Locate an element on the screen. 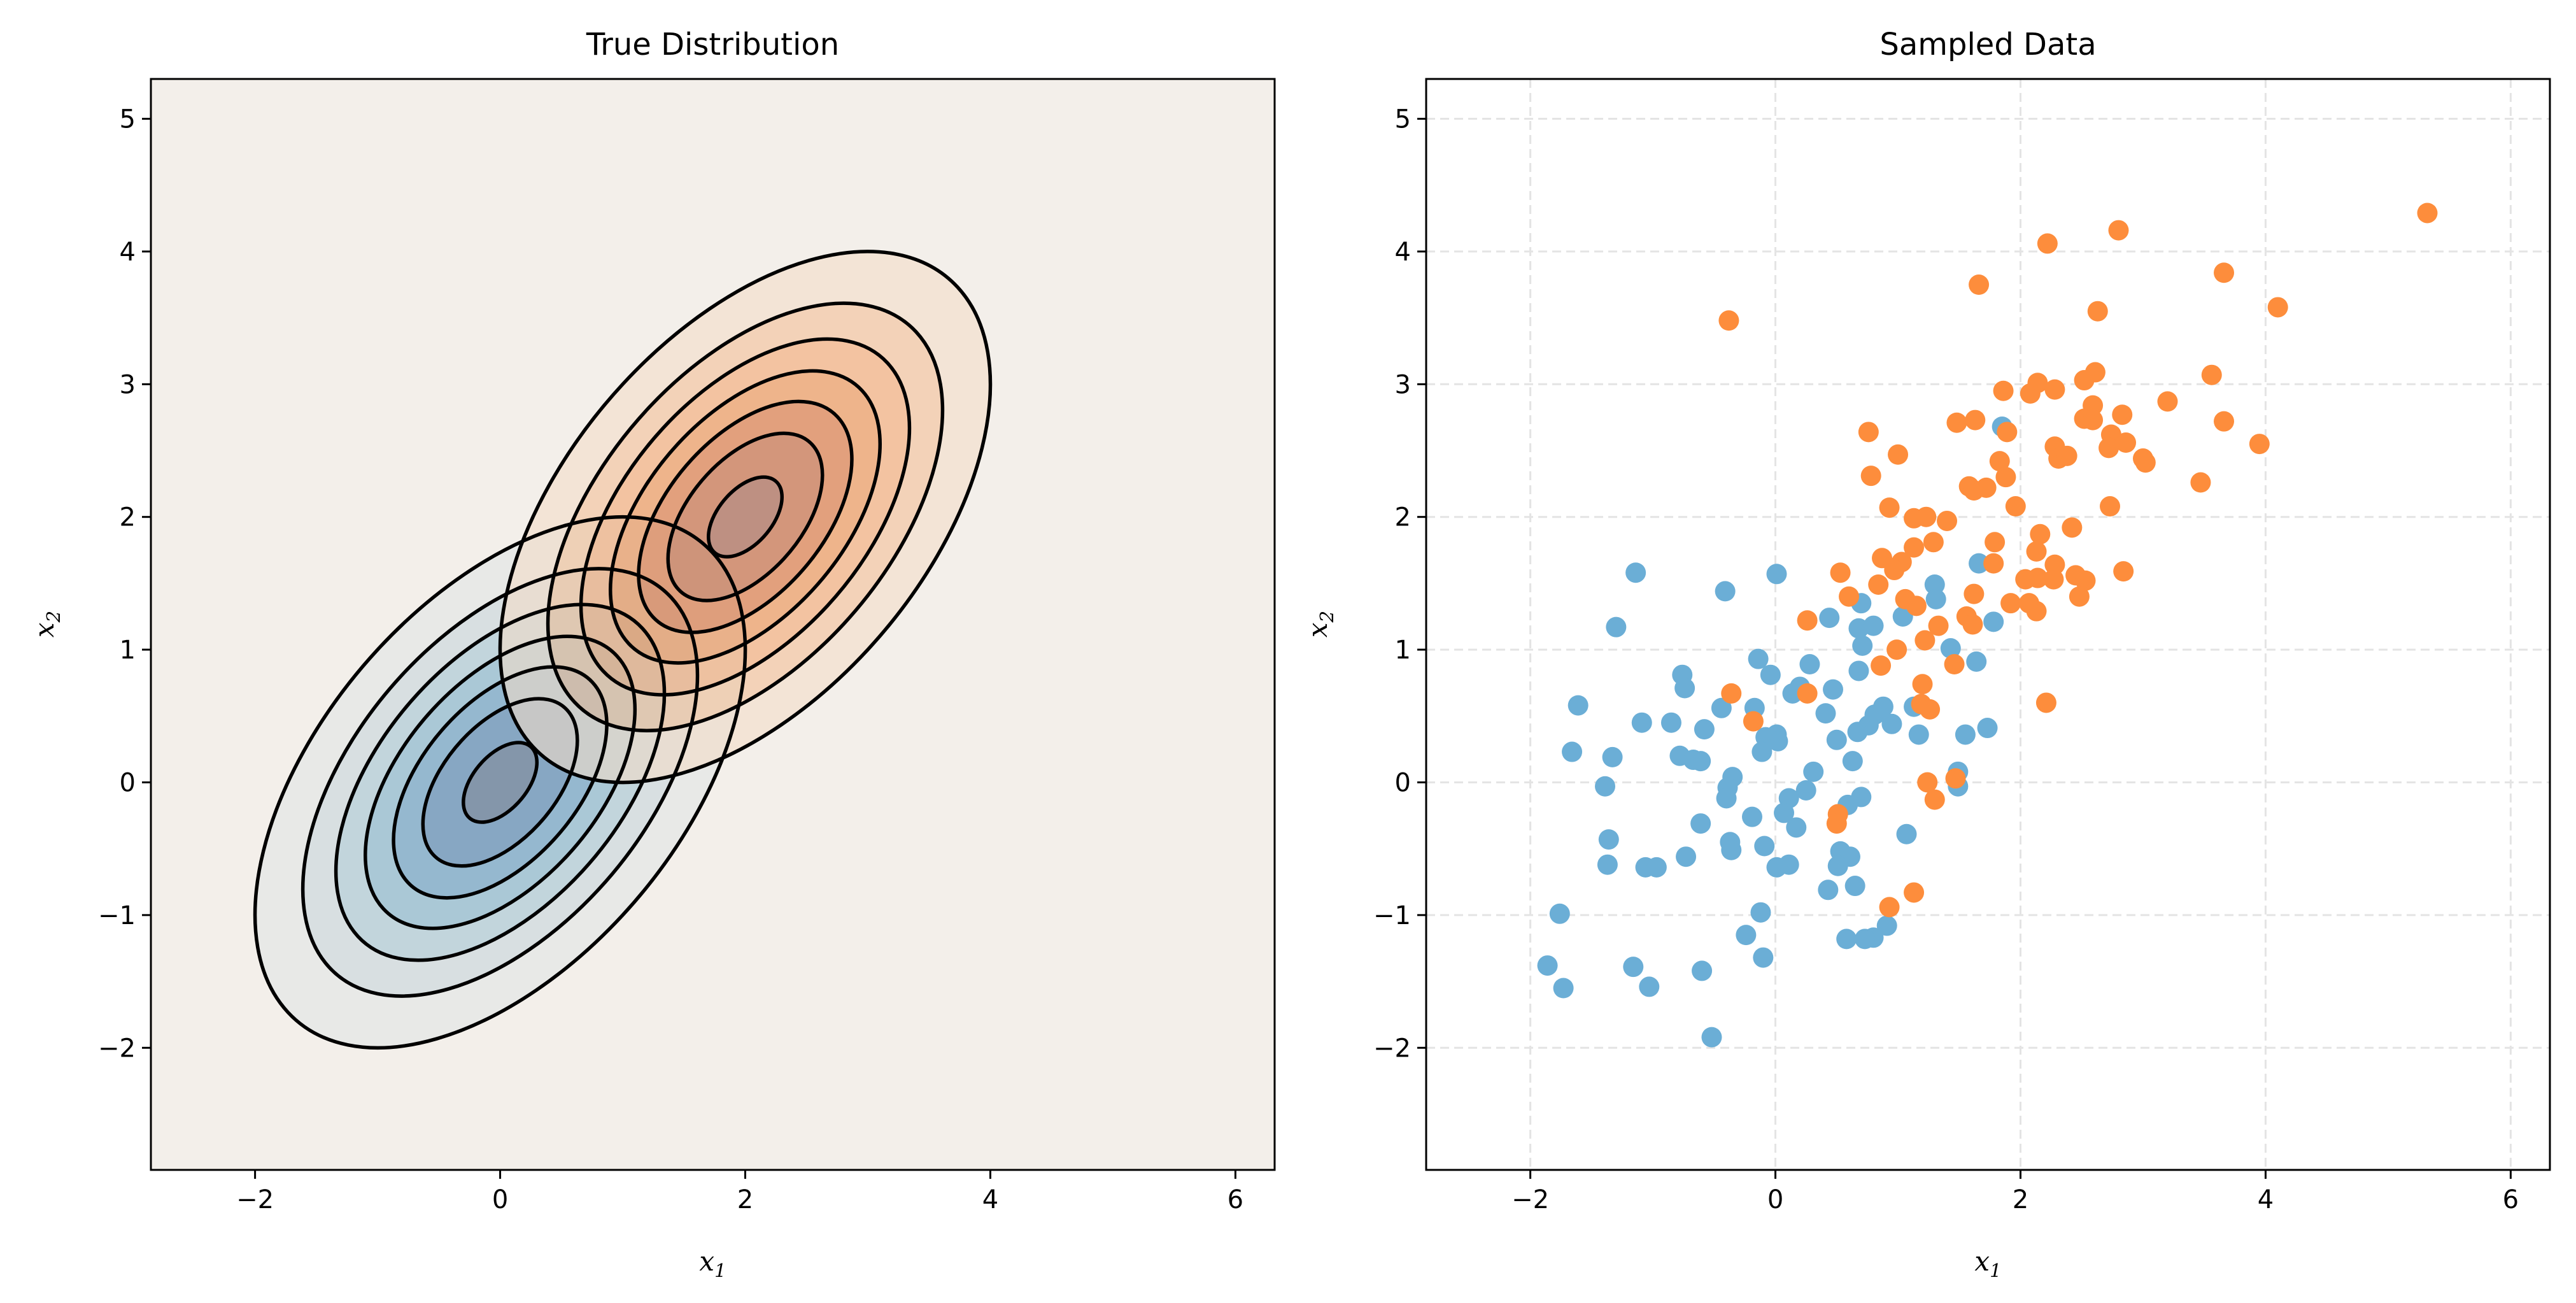 Image resolution: width=2576 pixels, height=1303 pixels. chart-title: Sampled Data is located at coordinates (1987, 44).